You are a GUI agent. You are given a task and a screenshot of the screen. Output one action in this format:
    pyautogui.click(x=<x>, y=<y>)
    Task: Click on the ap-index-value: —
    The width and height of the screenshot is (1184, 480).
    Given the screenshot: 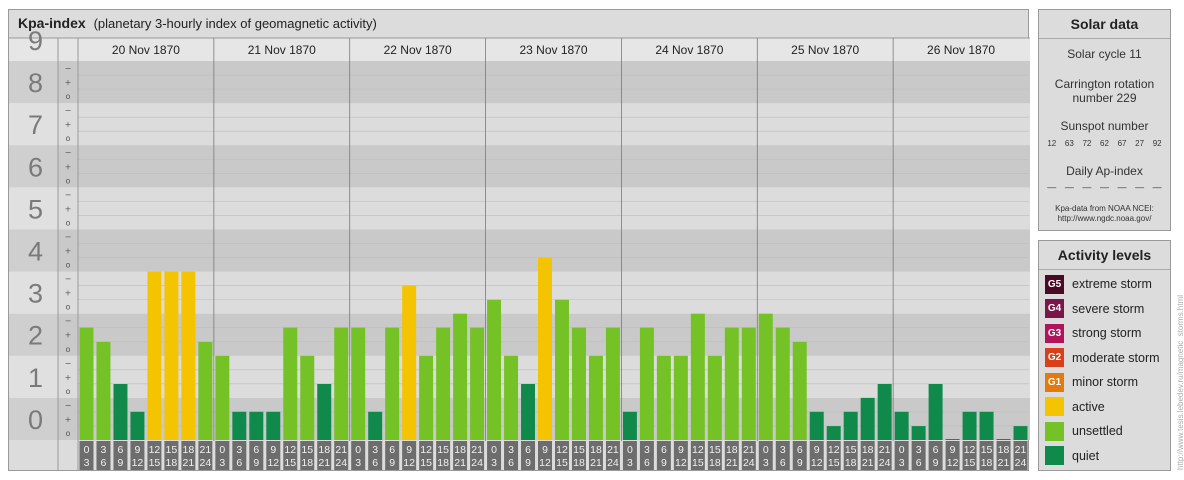 What is the action you would take?
    pyautogui.click(x=1104, y=187)
    